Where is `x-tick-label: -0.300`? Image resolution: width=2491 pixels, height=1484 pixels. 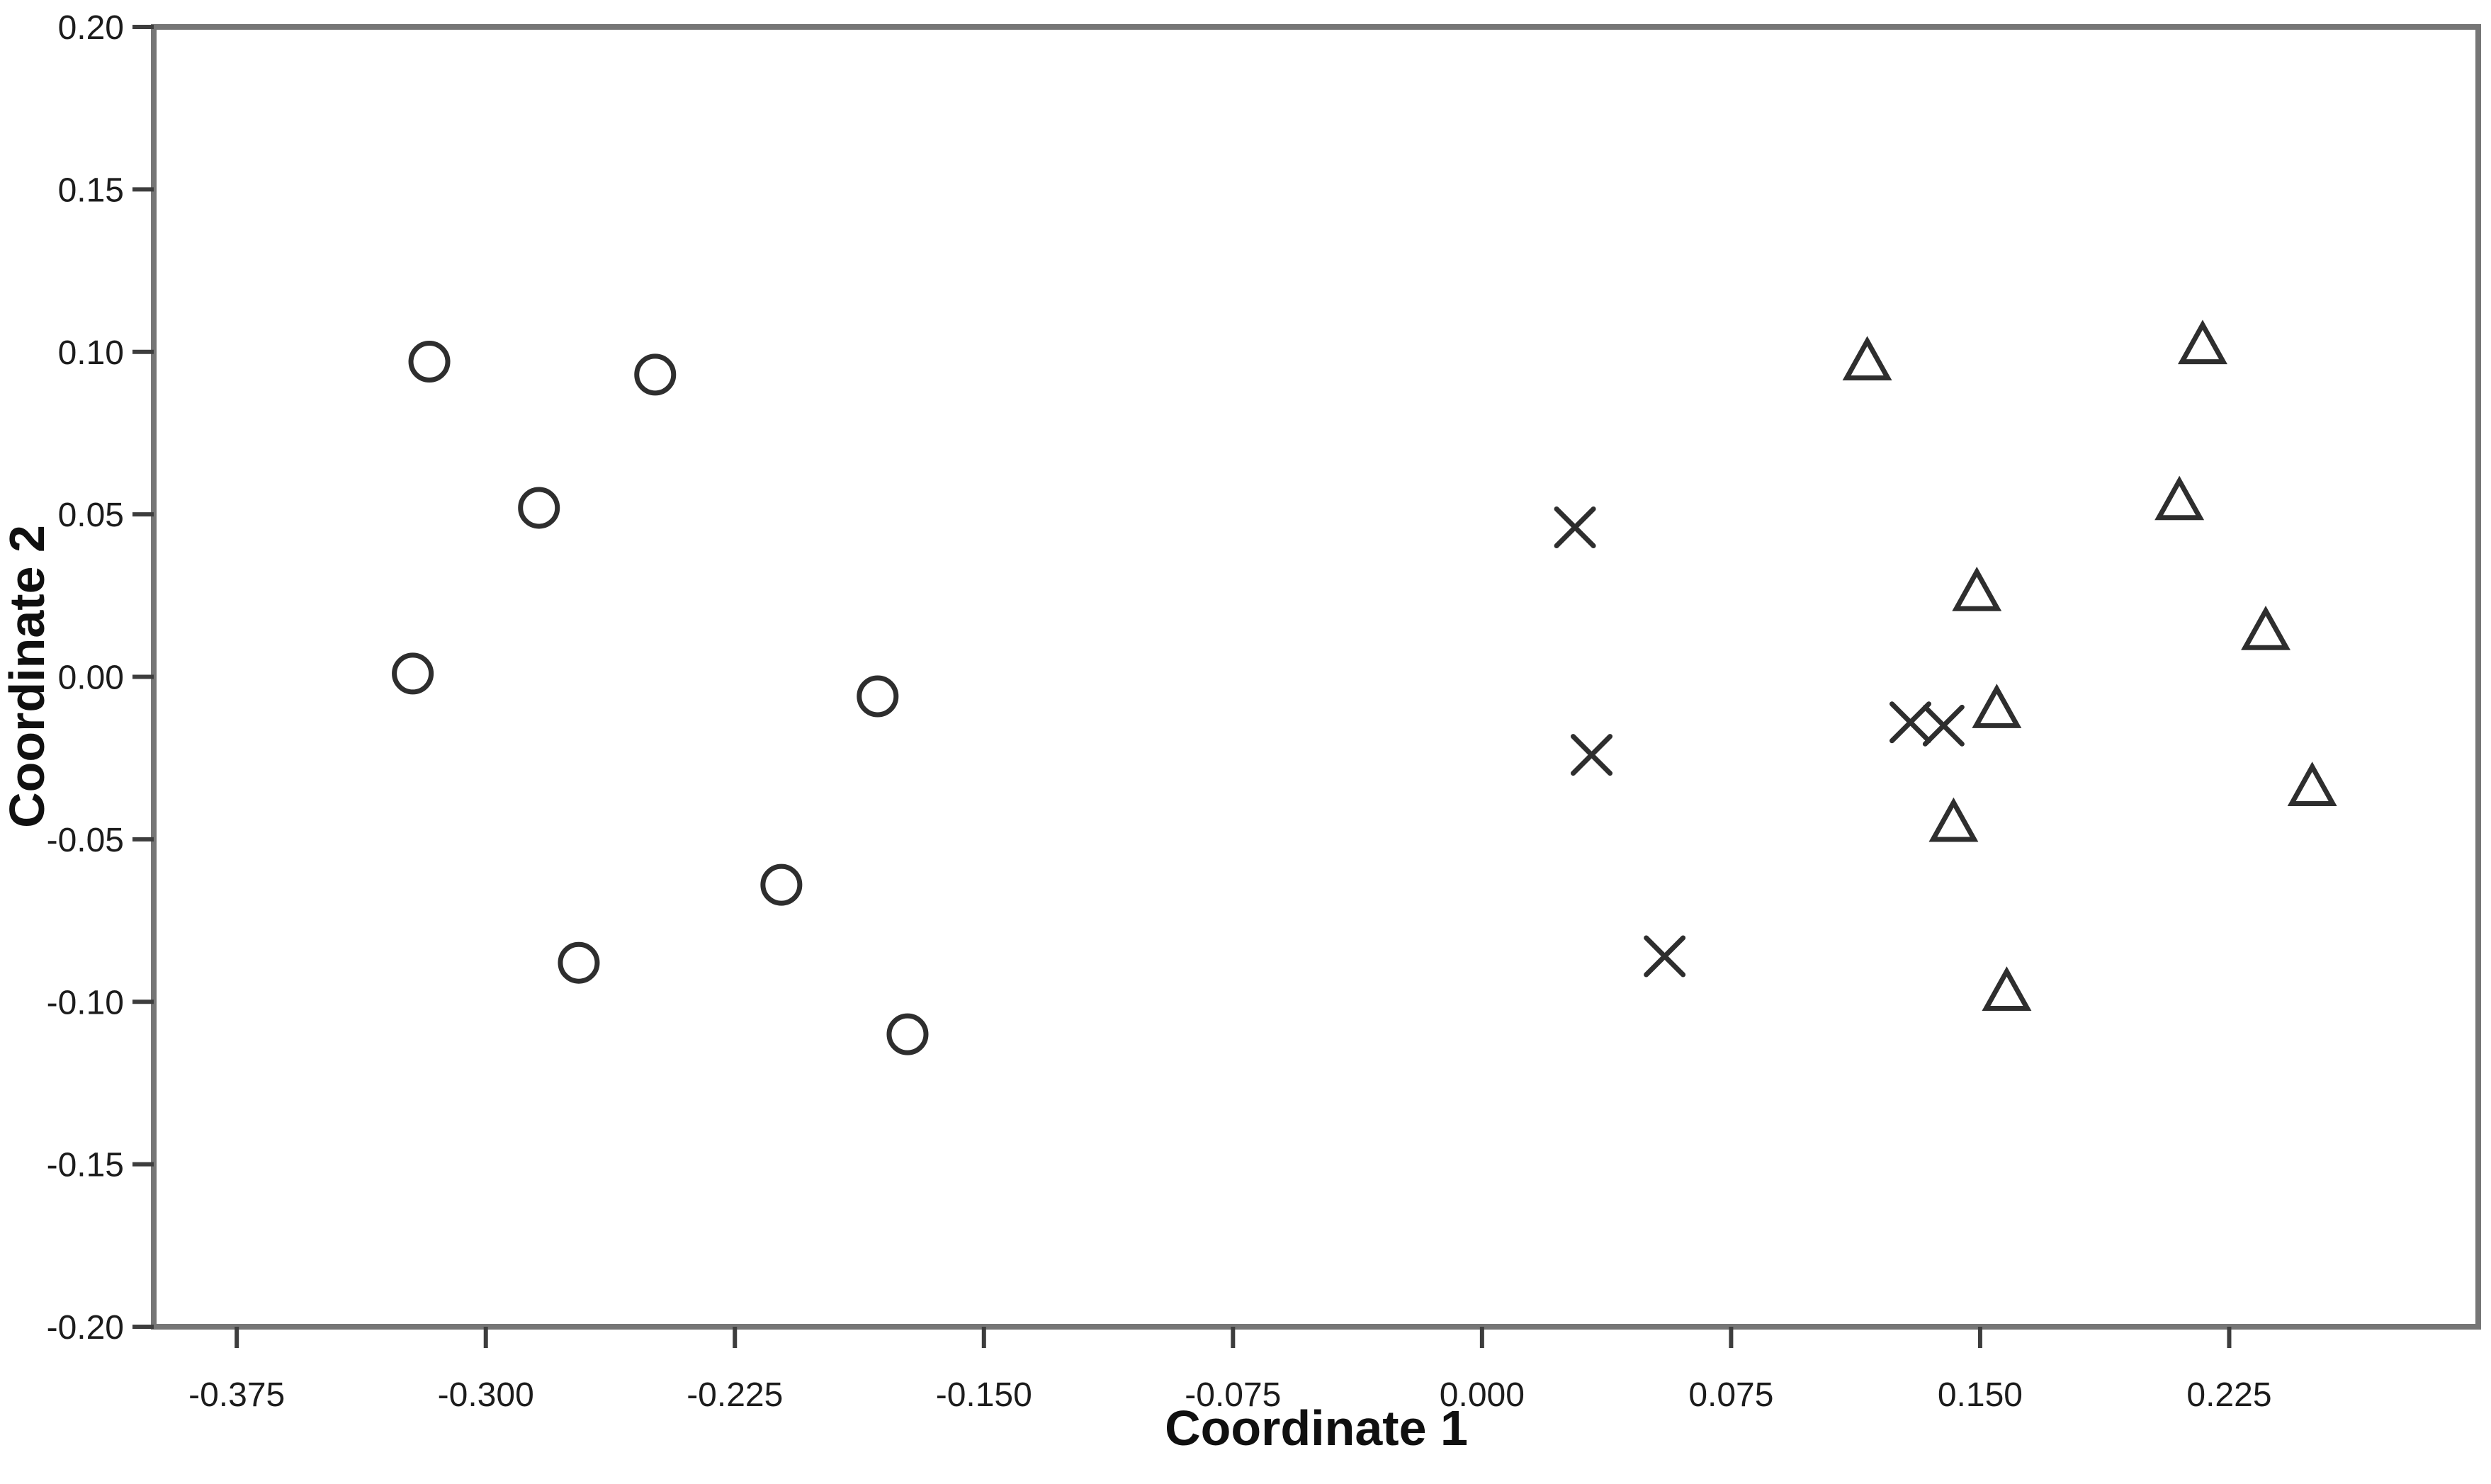
x-tick-label: -0.300 is located at coordinates (486, 1395).